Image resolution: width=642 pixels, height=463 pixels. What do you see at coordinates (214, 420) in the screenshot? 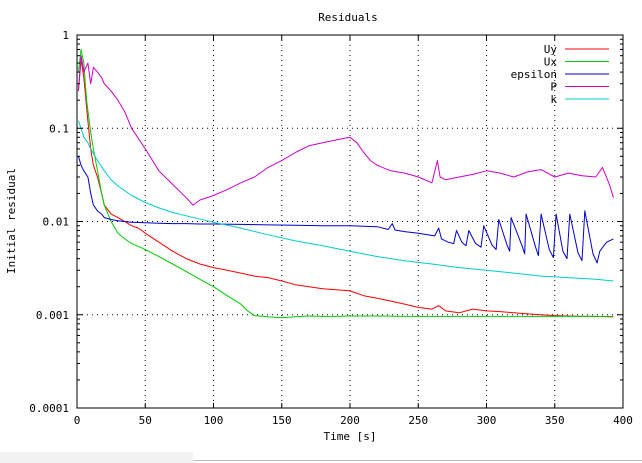
I see `x-tick-label: 100` at bounding box center [214, 420].